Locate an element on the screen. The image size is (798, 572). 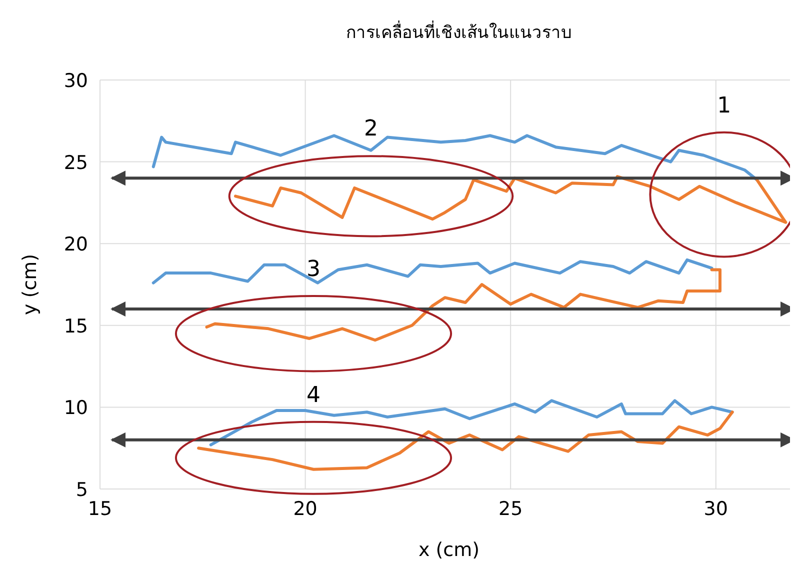
annotation: 4 is located at coordinates (313, 395).